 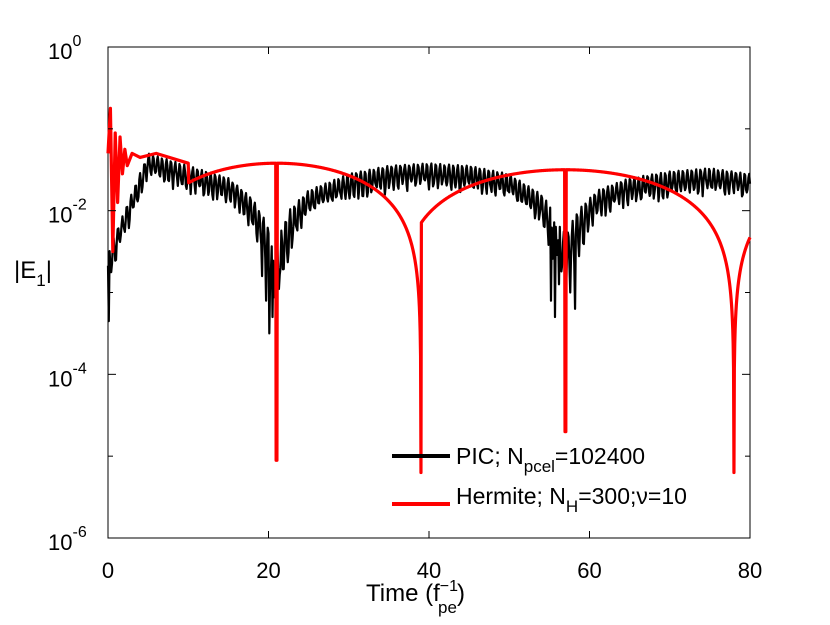 What do you see at coordinates (67, 375) in the screenshot?
I see `y-tick-label: 10⁻⁴` at bounding box center [67, 375].